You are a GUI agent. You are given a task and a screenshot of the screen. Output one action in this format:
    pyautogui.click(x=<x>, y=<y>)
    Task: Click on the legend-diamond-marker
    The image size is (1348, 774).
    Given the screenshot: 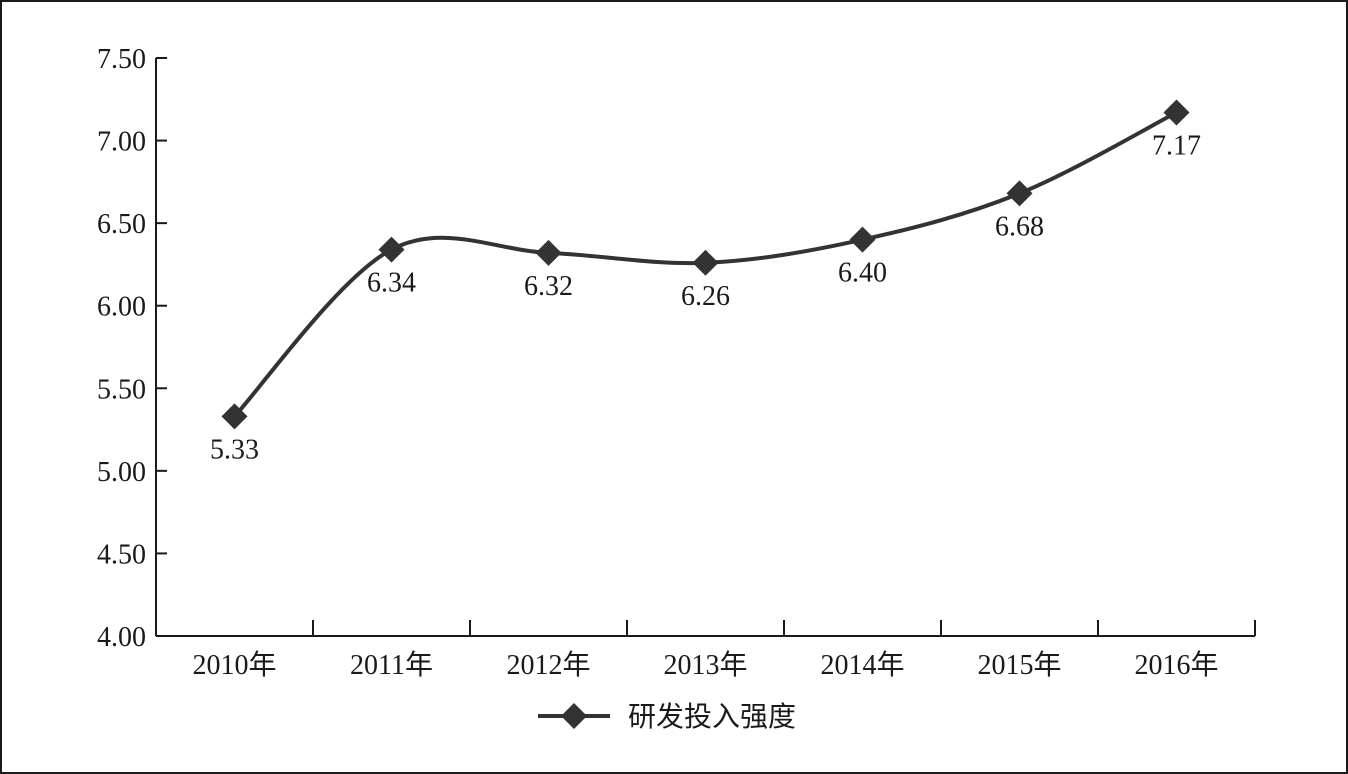 What is the action you would take?
    pyautogui.click(x=574, y=716)
    